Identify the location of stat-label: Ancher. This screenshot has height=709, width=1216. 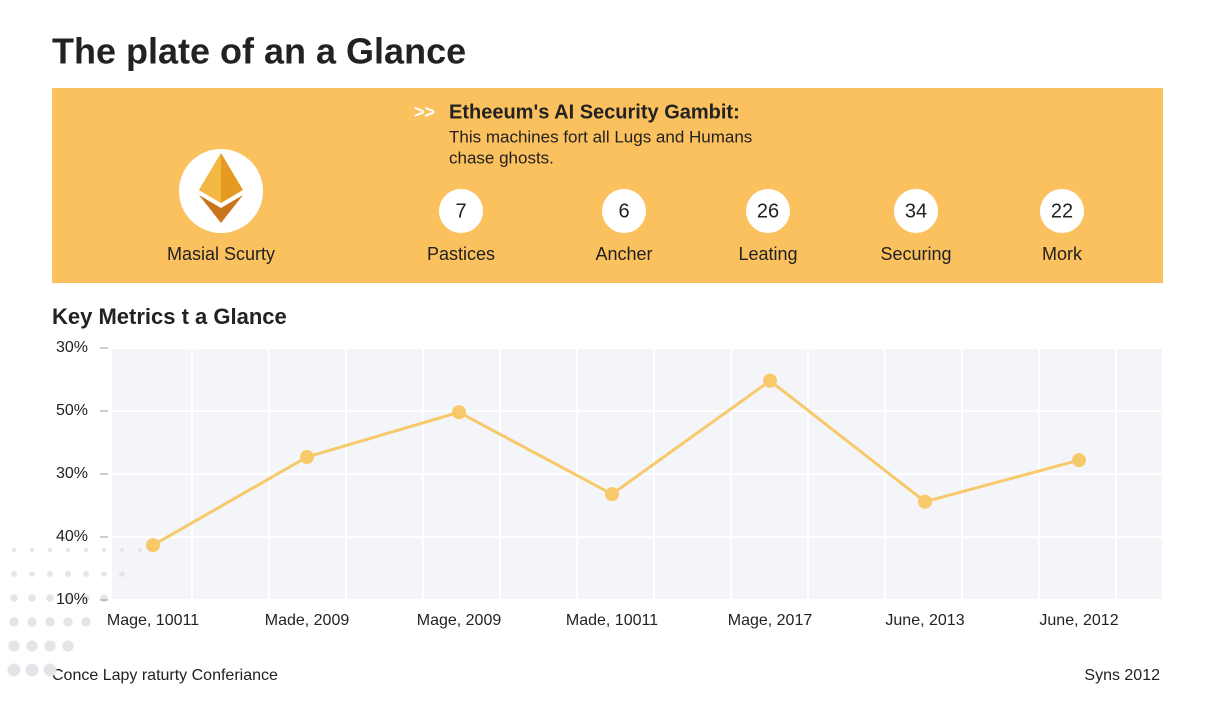
(623, 254).